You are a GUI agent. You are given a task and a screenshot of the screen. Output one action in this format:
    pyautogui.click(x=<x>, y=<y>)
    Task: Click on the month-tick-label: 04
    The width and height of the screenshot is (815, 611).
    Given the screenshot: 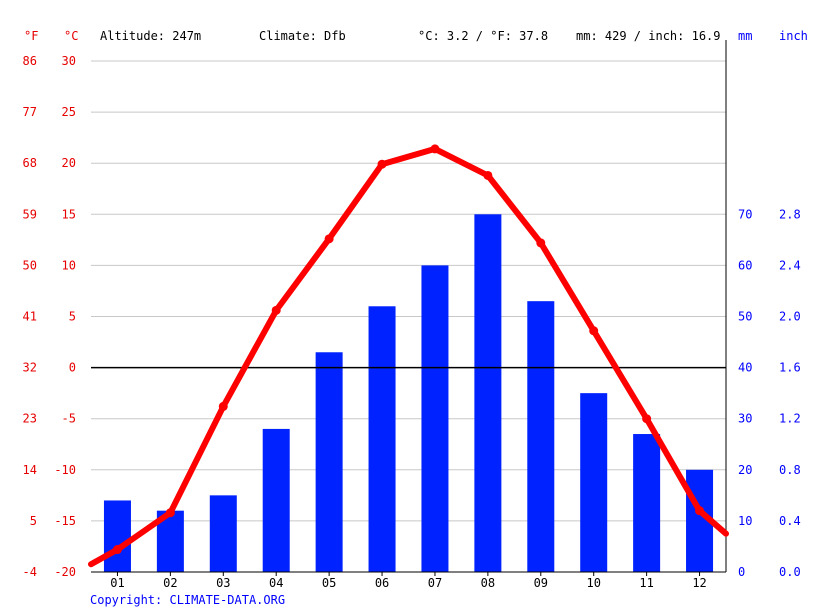 What is the action you would take?
    pyautogui.click(x=276, y=583)
    